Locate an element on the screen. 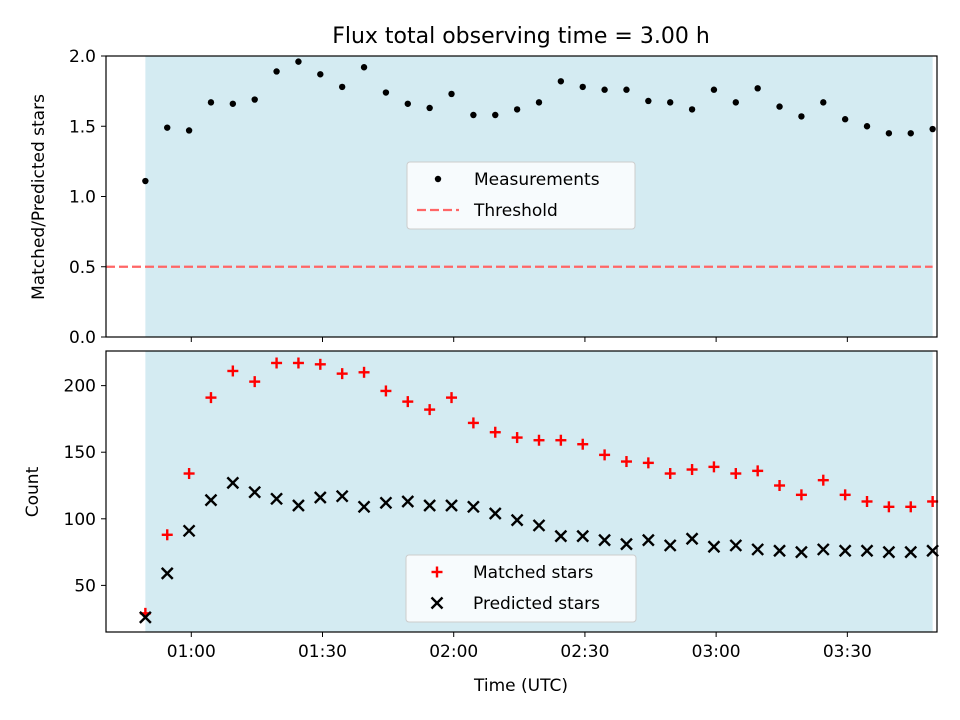  bottom-ylabel: Count is located at coordinates (33, 491).